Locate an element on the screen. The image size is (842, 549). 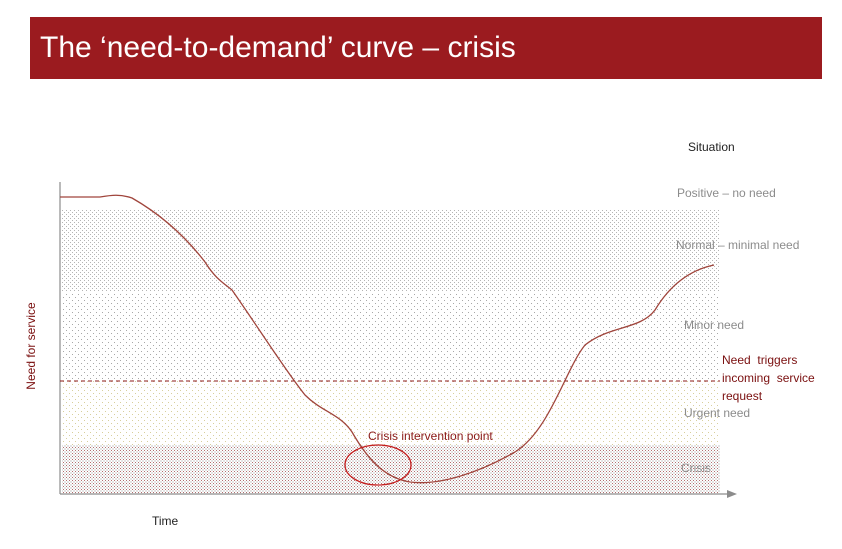
zone-crisis is located at coordinates (391, 469).